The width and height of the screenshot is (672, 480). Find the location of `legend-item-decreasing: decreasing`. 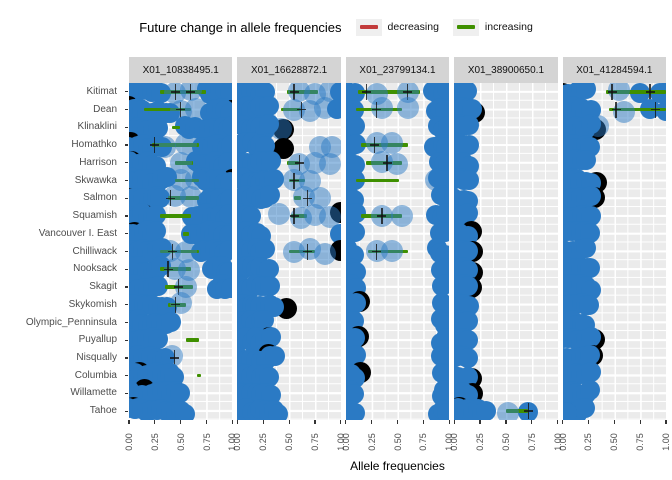

legend-item-decreasing: decreasing is located at coordinates (397, 27).